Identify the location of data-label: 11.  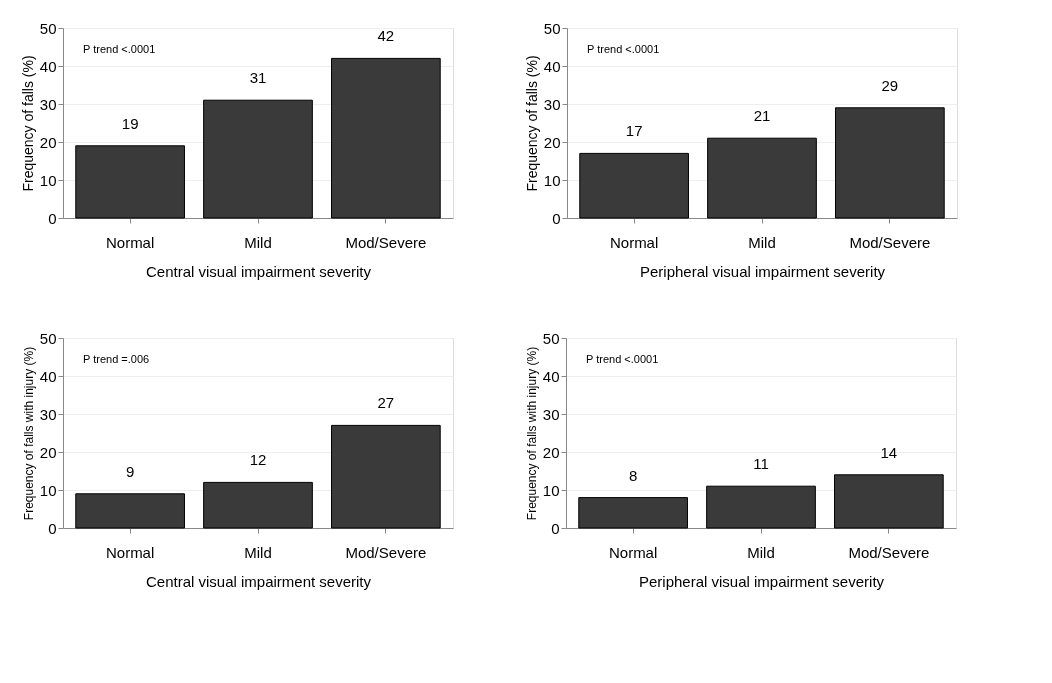
(761, 464).